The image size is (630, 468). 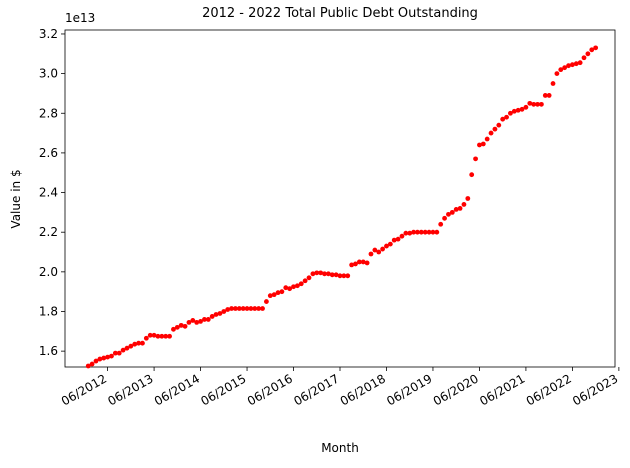 What do you see at coordinates (595, 389) in the screenshot?
I see `x-tick-label: 06/2023` at bounding box center [595, 389].